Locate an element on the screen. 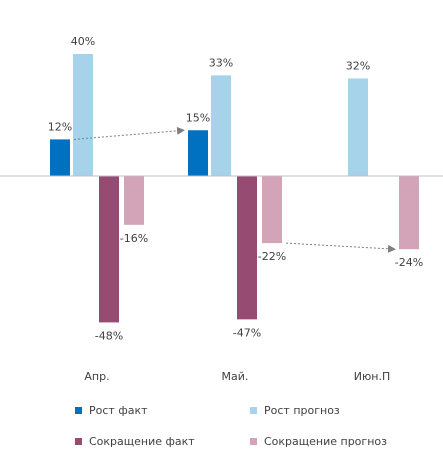  data-label: 40% is located at coordinates (83, 41).